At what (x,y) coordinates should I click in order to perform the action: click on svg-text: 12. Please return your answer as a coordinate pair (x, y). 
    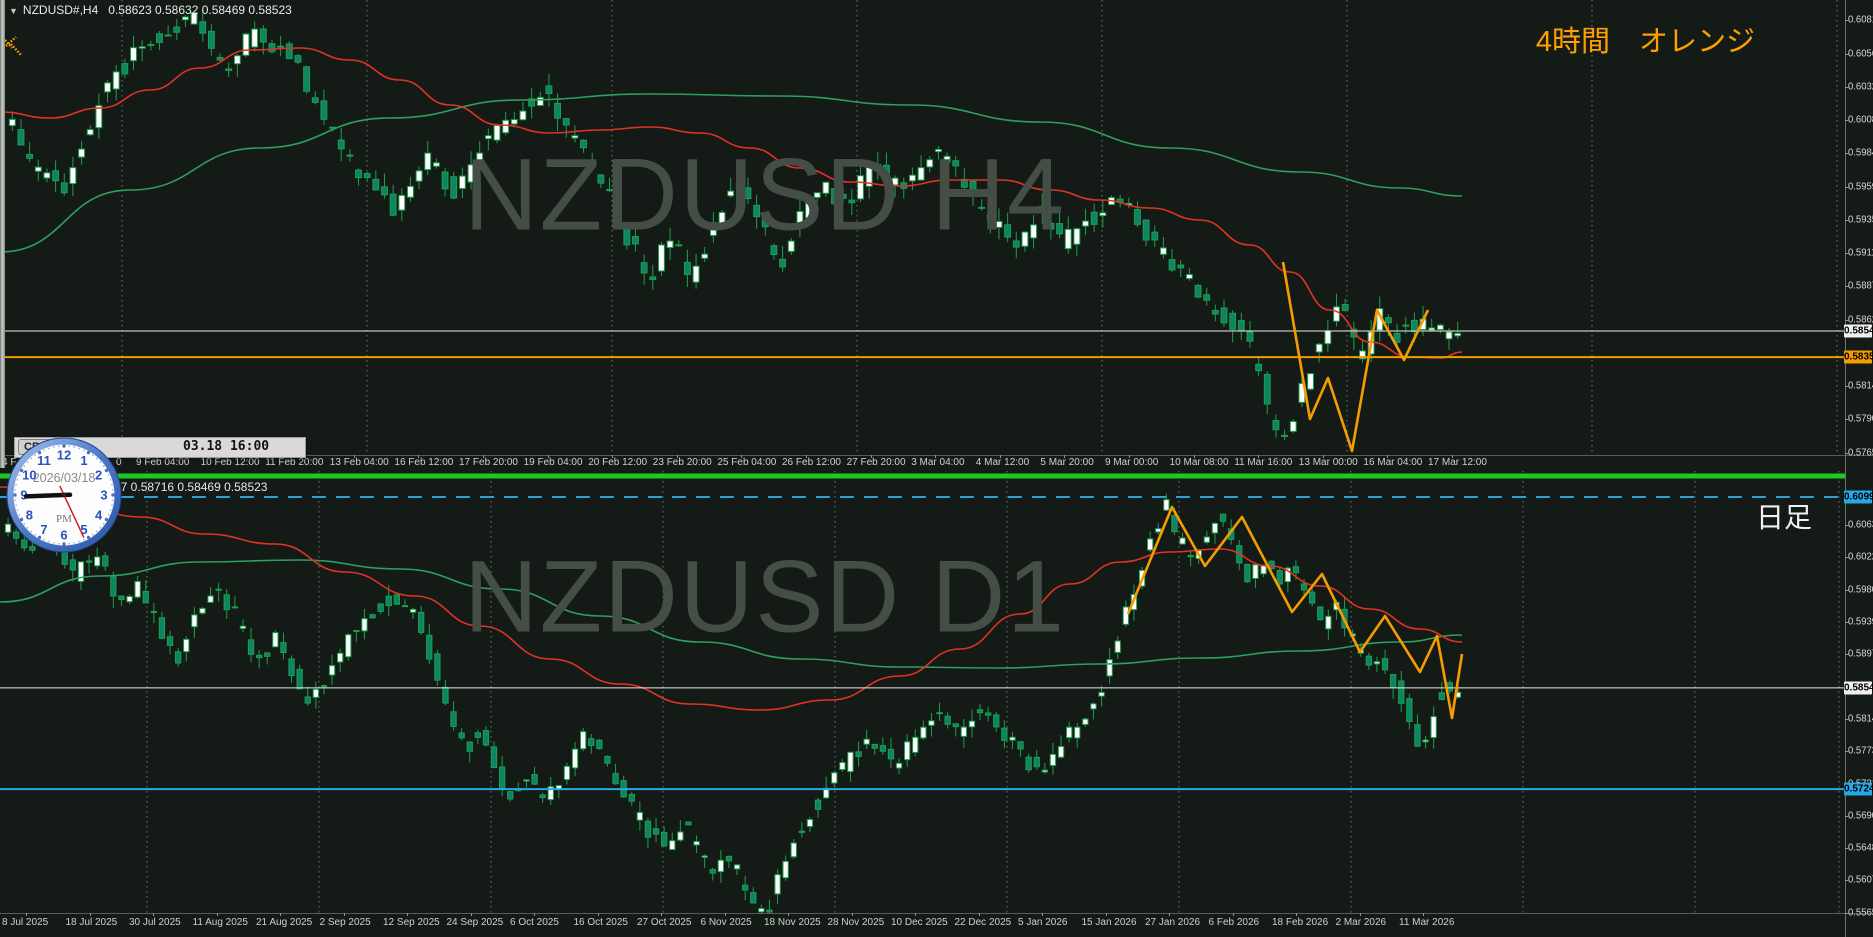
    Looking at the image, I should click on (64, 455).